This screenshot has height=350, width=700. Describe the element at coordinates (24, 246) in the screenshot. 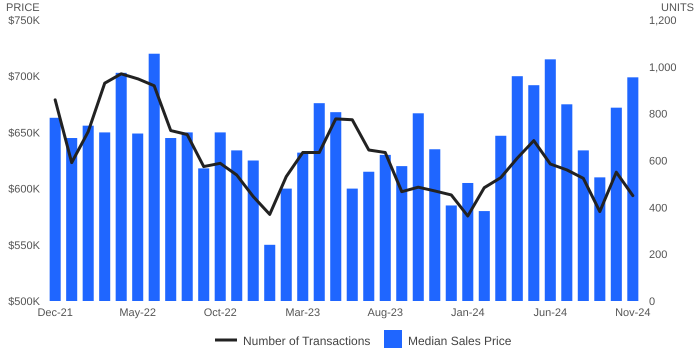

I see `y-tick-label: $550K` at that location.